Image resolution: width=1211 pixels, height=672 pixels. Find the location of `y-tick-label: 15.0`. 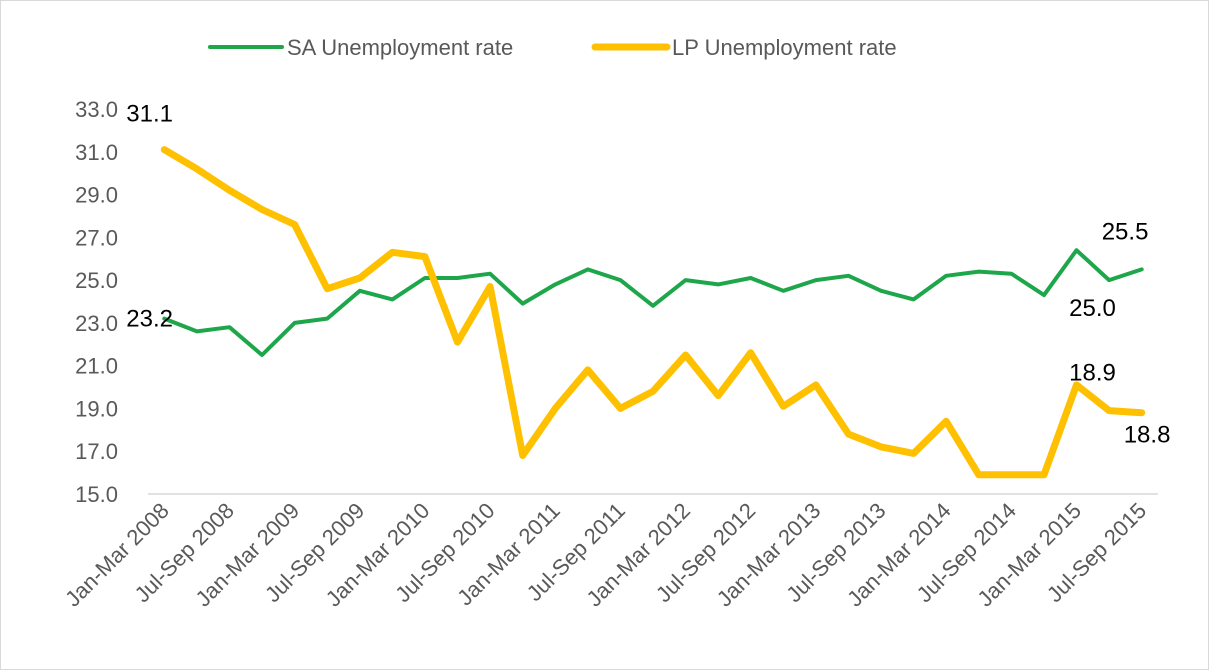

y-tick-label: 15.0 is located at coordinates (96, 494).